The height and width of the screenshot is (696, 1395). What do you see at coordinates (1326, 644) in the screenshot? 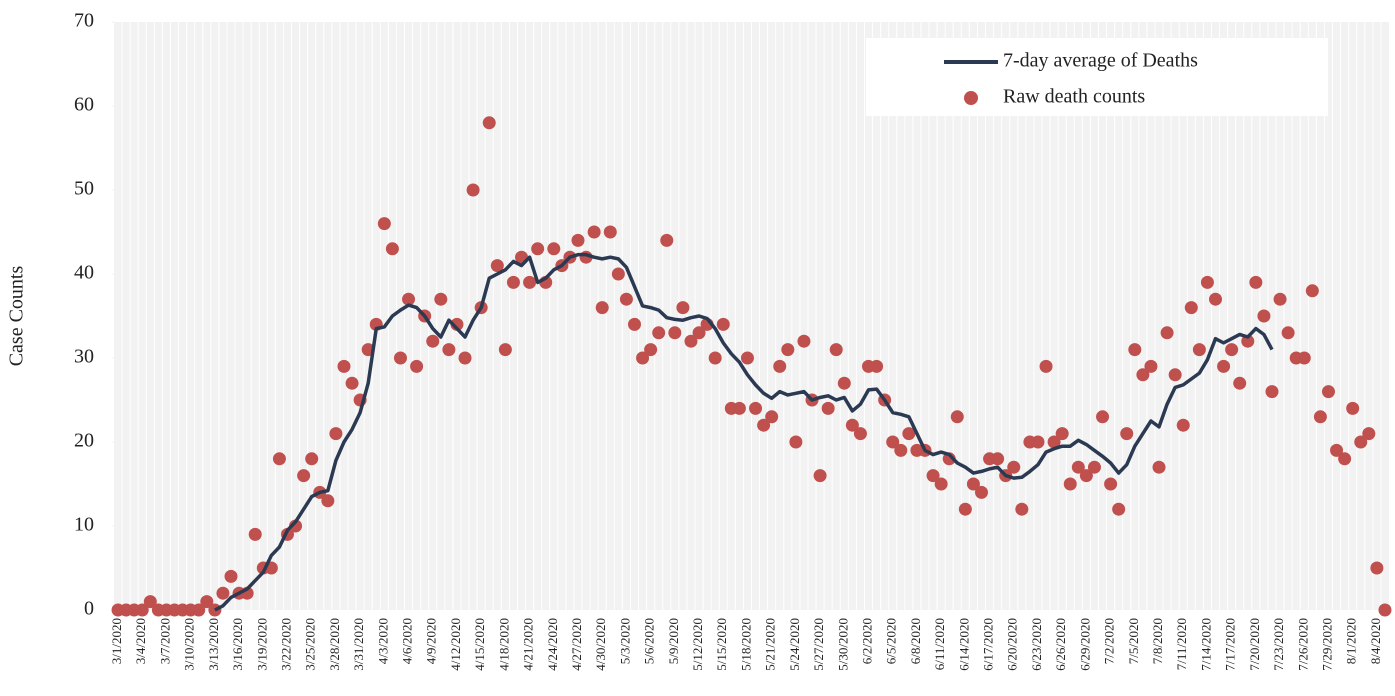
I see `x-tick-label: 7/29/2020` at bounding box center [1326, 644].